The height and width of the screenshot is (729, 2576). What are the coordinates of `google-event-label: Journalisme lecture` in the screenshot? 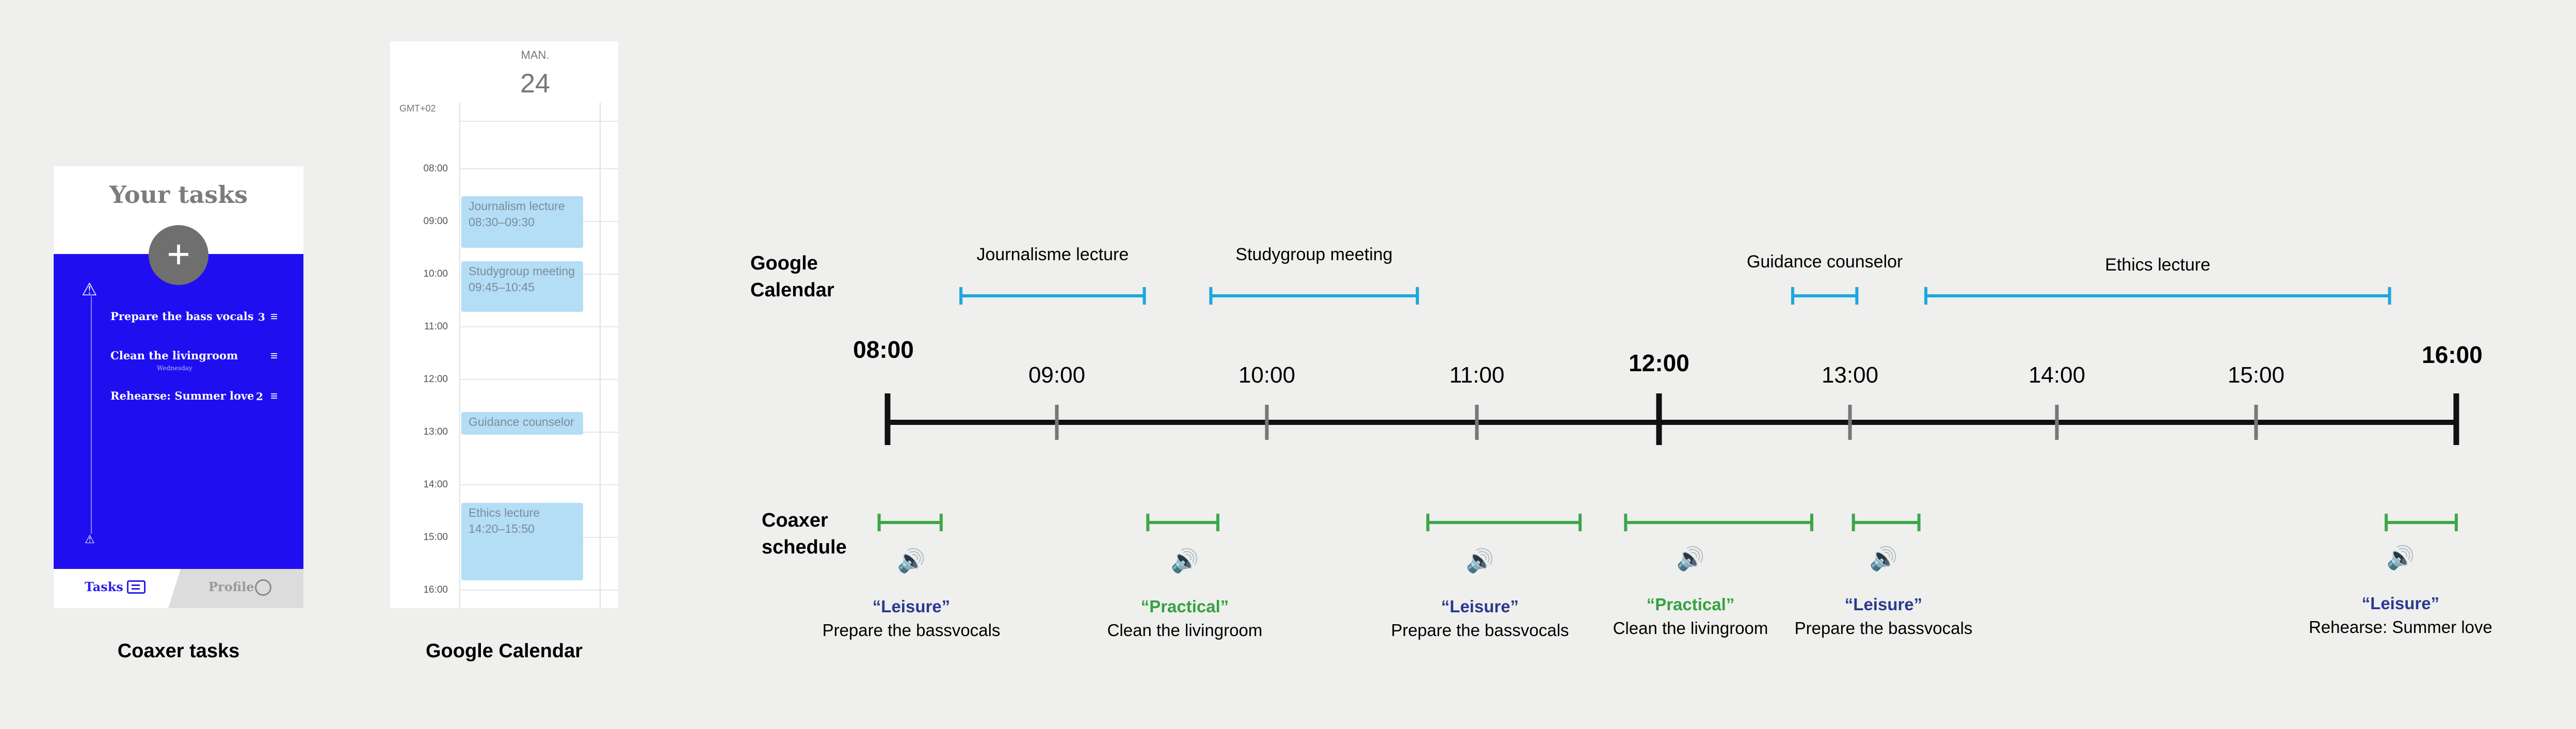 It's located at (1053, 254).